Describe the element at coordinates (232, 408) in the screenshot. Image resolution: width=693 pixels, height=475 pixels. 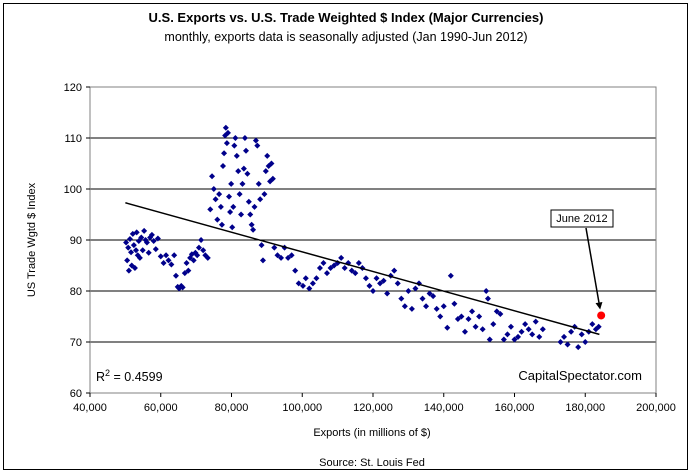
I see `x-tick-label: 80,000` at that location.